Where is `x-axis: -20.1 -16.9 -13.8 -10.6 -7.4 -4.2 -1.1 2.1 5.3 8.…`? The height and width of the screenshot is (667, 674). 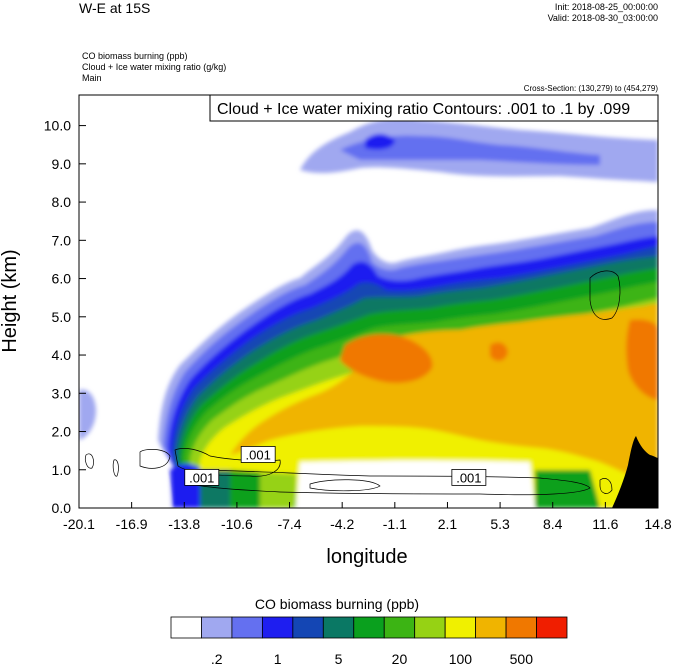
x-axis: -20.1 -16.9 -13.8 -10.6 -7.4 -4.2 -1.1 2.1 5.3 8.… is located at coordinates (367, 517).